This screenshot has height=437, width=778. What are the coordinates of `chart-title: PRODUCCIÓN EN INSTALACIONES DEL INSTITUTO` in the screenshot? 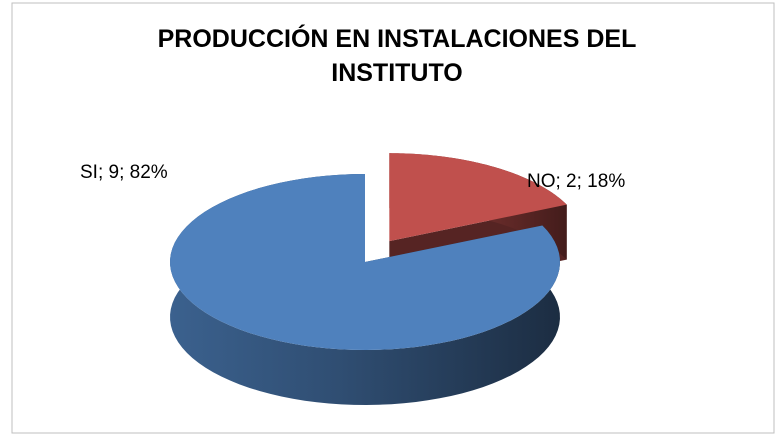 It's located at (397, 55).